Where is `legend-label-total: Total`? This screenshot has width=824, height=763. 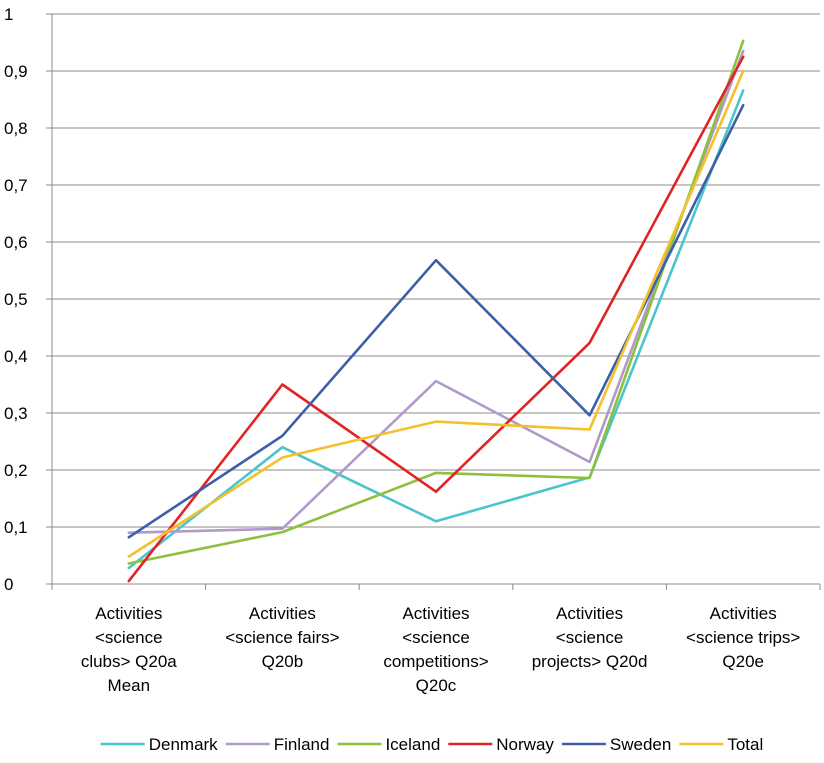 legend-label-total: Total is located at coordinates (745, 744).